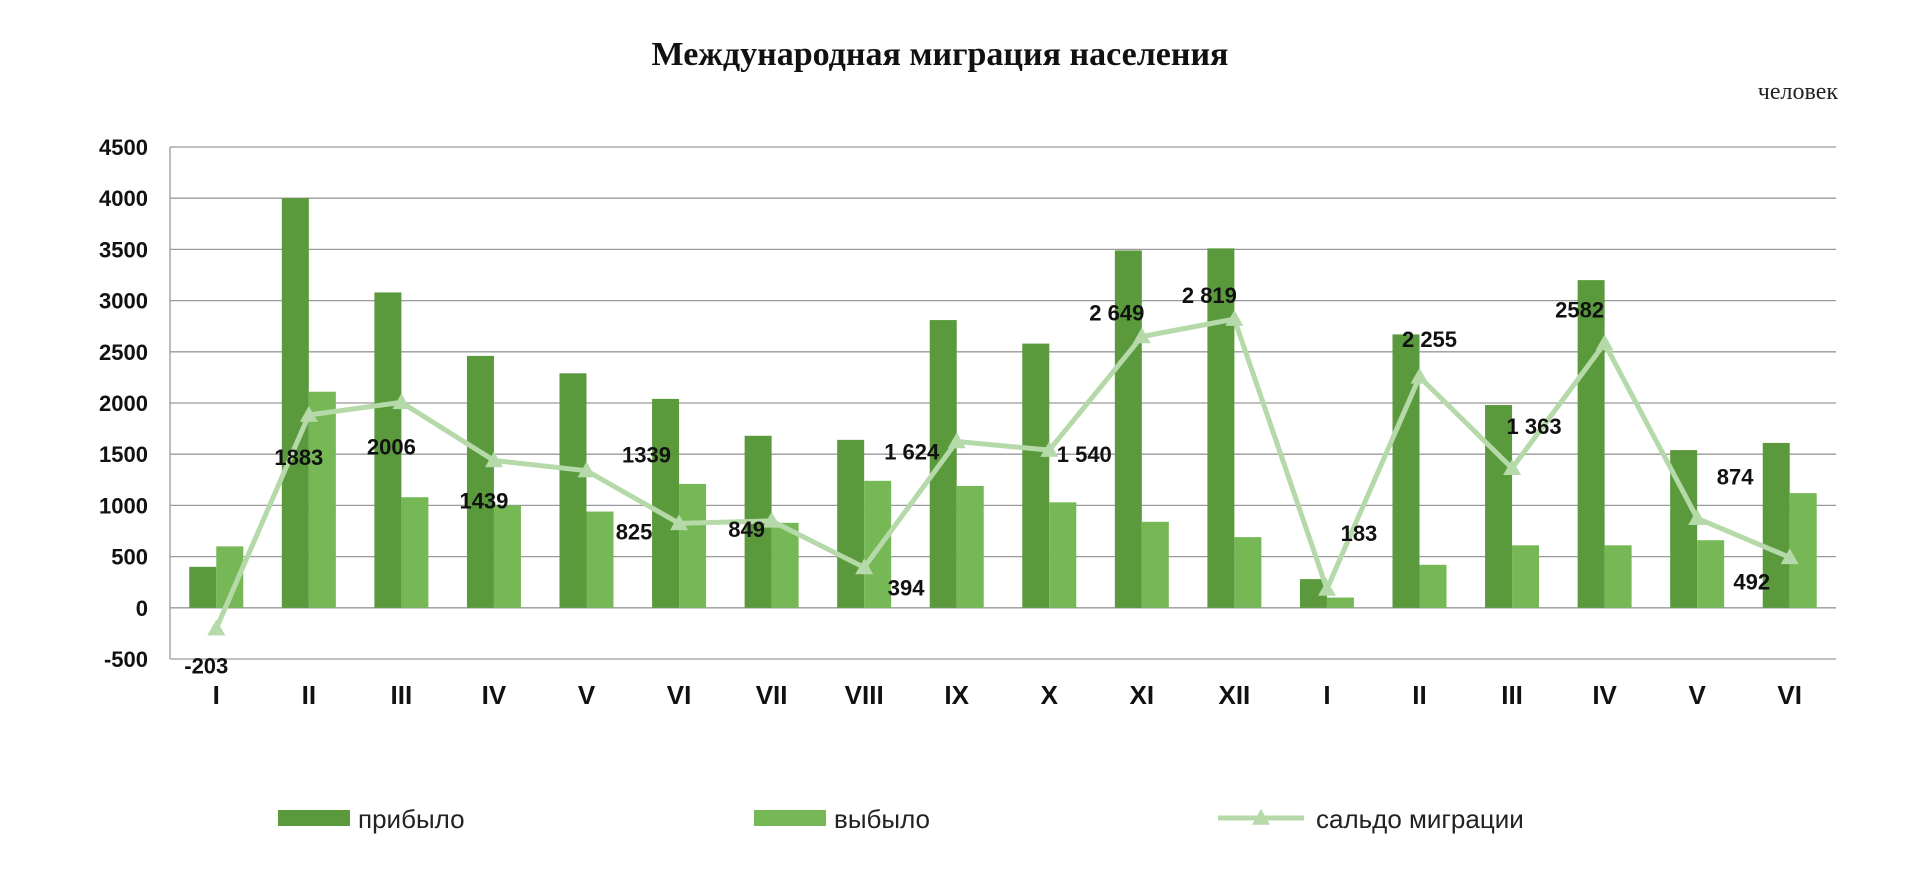  I want to click on legend-item: прибыло, so click(371, 819).